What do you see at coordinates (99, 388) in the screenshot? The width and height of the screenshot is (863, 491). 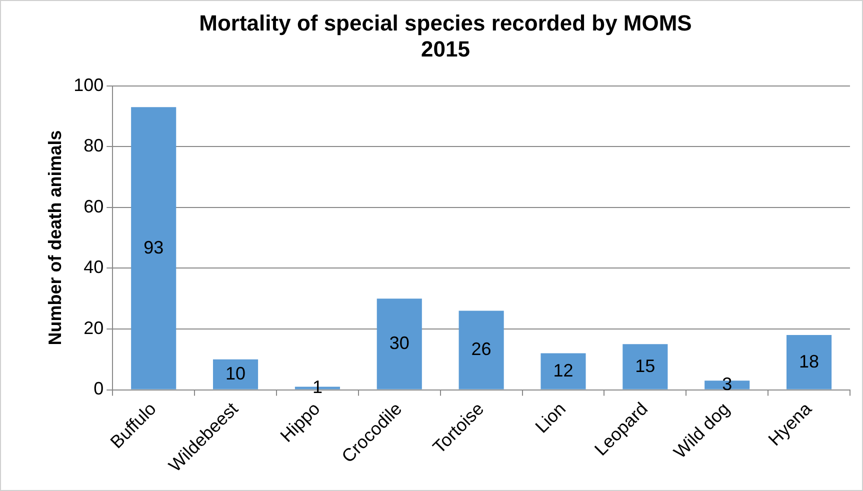 I see `y-tick-label: 0` at bounding box center [99, 388].